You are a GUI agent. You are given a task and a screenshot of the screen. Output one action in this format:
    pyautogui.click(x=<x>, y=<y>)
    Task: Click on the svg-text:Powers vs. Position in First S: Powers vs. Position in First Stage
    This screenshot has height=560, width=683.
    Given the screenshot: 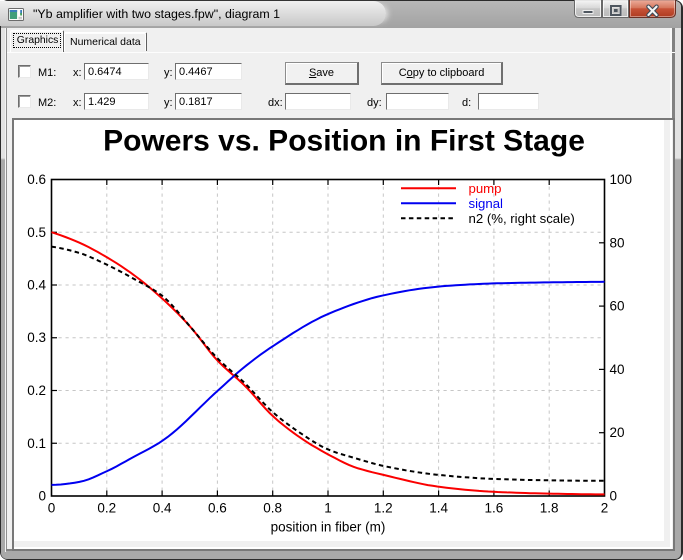 What is the action you would take?
    pyautogui.click(x=344, y=141)
    